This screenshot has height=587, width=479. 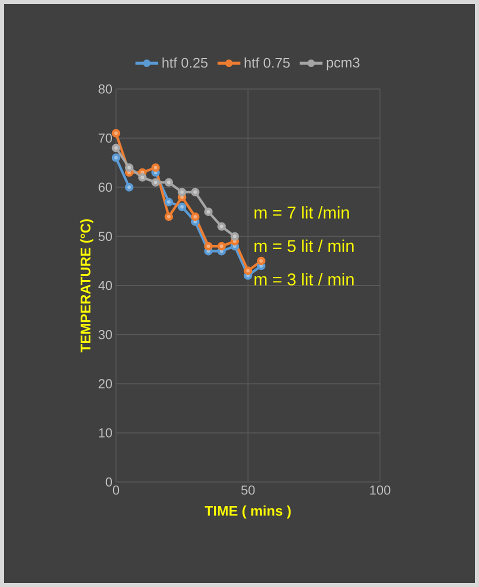 I want to click on y-tick-label: 60, so click(x=105, y=187).